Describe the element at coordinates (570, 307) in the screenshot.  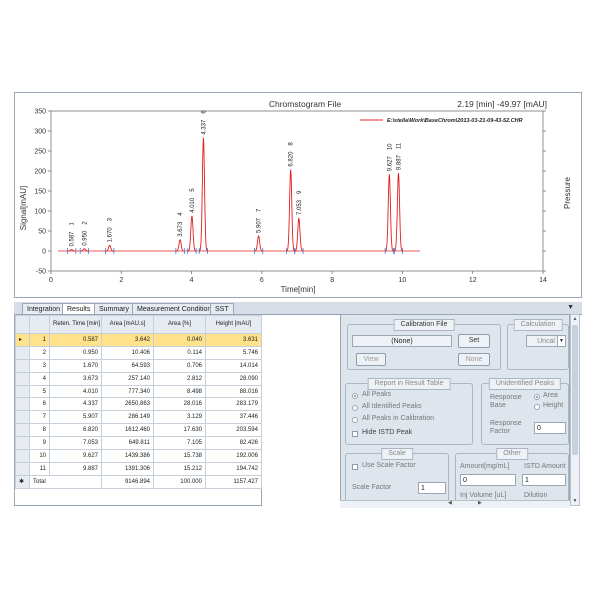
I see `tab-dropdown-icon: ▼` at that location.